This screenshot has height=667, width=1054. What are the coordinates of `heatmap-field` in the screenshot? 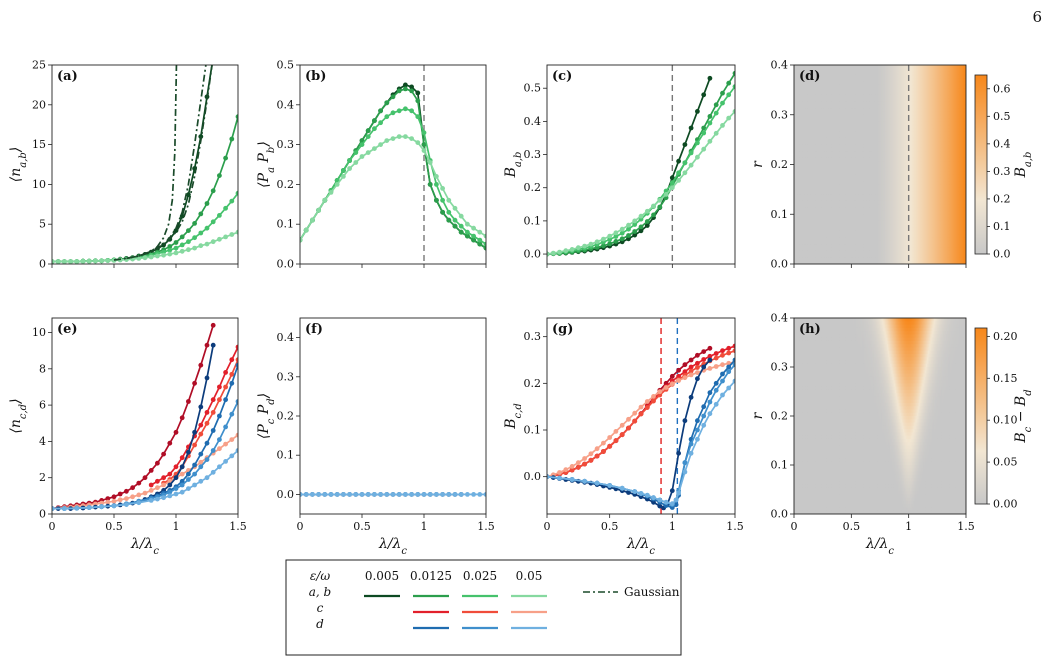 It's located at (880, 164).